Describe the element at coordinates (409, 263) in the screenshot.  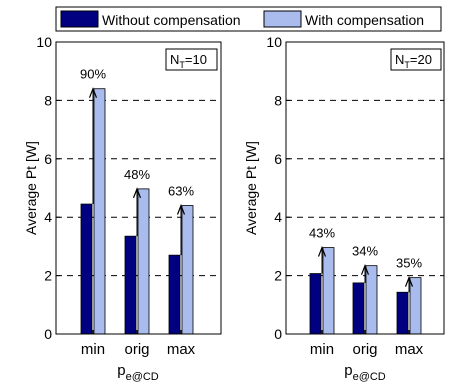
I see `increase-label: 35%` at that location.